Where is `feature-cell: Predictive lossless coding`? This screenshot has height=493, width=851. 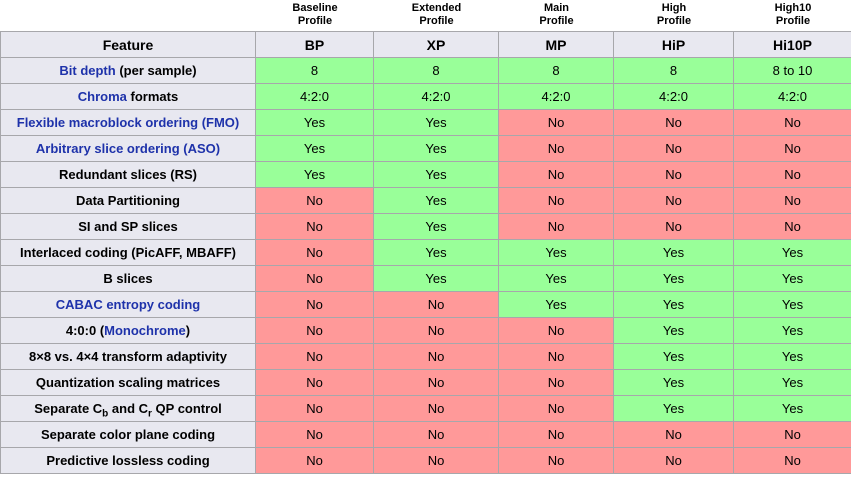
feature-cell: Predictive lossless coding is located at coordinates (128, 460).